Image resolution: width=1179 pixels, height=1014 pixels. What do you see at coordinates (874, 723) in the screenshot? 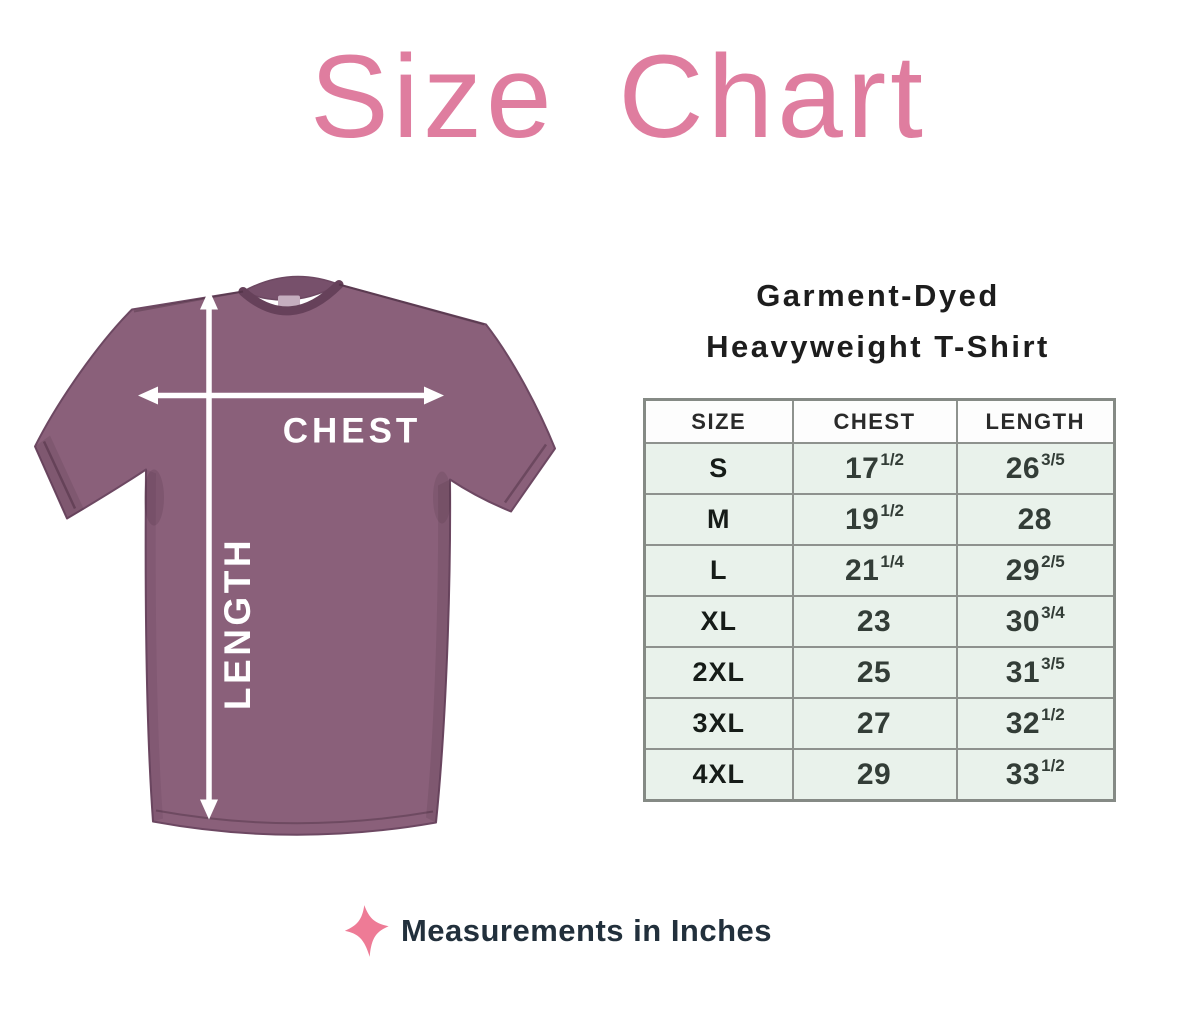
I see `chest-cell: 27` at bounding box center [874, 723].